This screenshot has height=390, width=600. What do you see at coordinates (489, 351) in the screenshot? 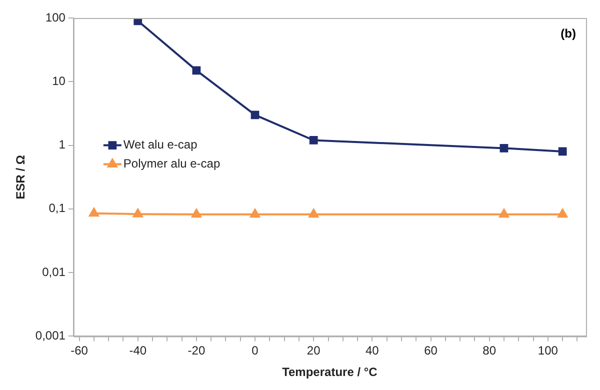
I see `x-tick-label: 80` at bounding box center [489, 351].